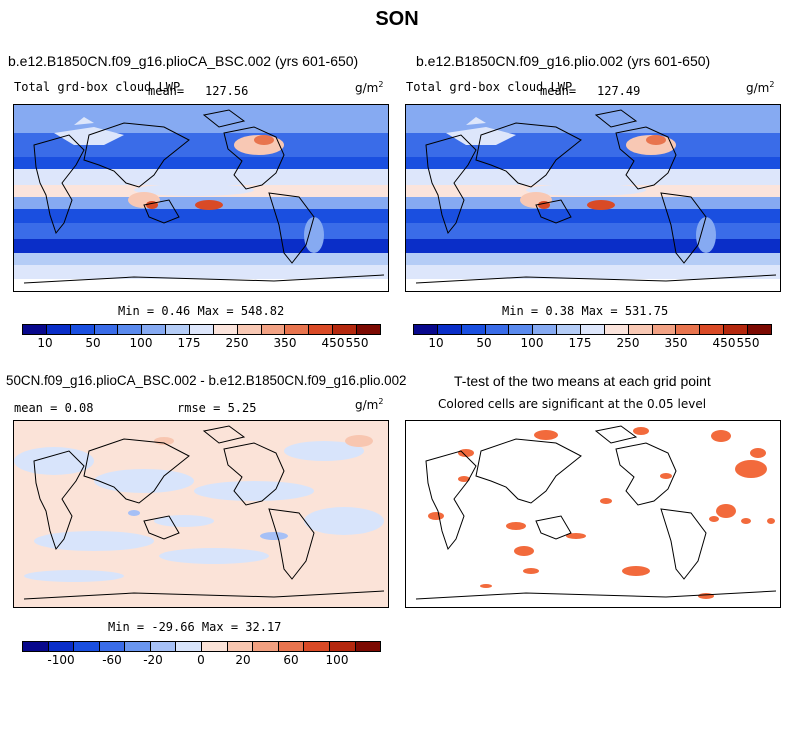 The width and height of the screenshot is (794, 733). I want to click on units-right: g/m2, so click(760, 87).